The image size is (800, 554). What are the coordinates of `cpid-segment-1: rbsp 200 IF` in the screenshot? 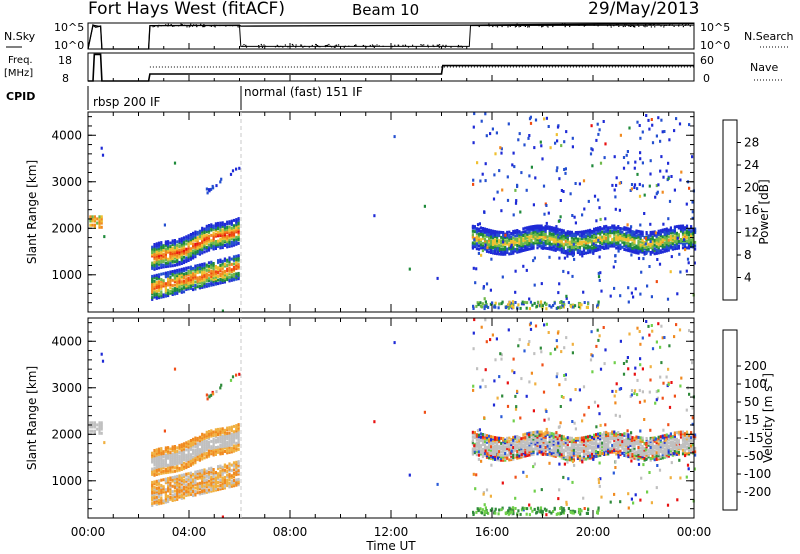 It's located at (126, 102).